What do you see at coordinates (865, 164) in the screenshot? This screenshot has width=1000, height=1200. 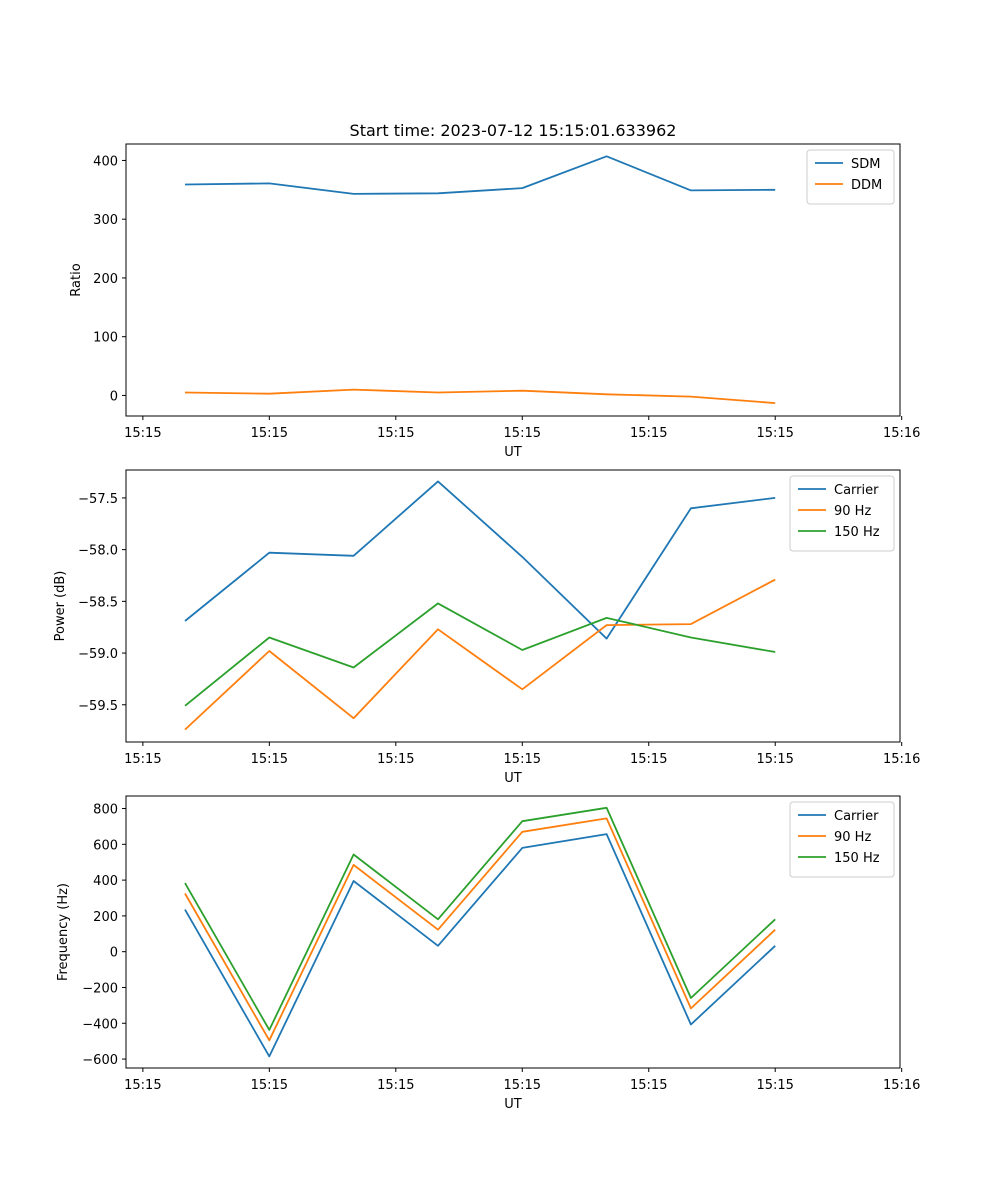 I see `legend-label: SDM` at bounding box center [865, 164].